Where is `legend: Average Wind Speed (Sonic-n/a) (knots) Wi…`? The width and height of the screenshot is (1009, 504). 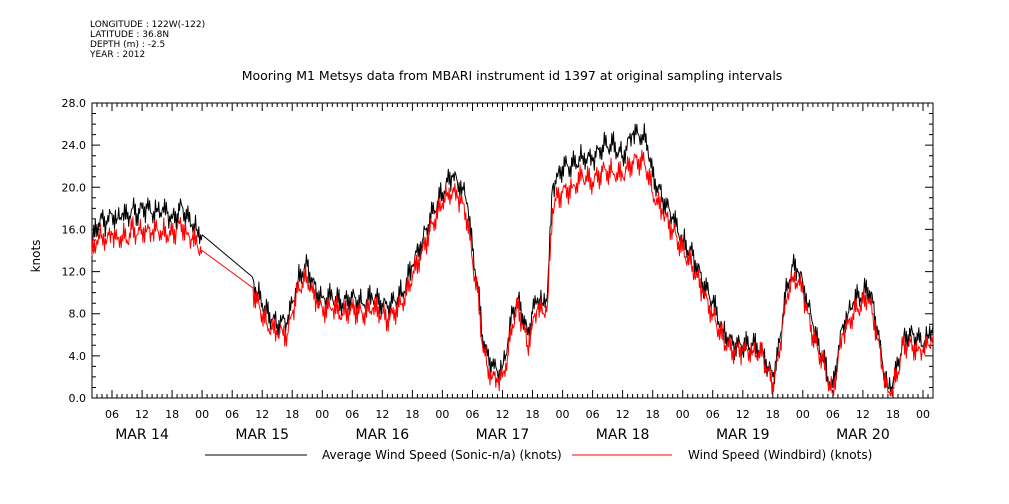 legend: Average Wind Speed (Sonic-n/a) (knots) Wi… is located at coordinates (538, 455).